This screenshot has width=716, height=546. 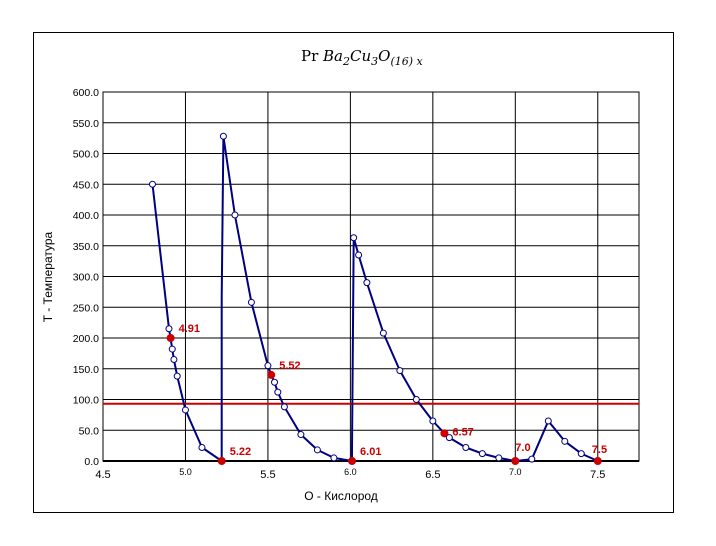 What do you see at coordinates (289, 366) in the screenshot?
I see `annotation-label: 5.52` at bounding box center [289, 366].